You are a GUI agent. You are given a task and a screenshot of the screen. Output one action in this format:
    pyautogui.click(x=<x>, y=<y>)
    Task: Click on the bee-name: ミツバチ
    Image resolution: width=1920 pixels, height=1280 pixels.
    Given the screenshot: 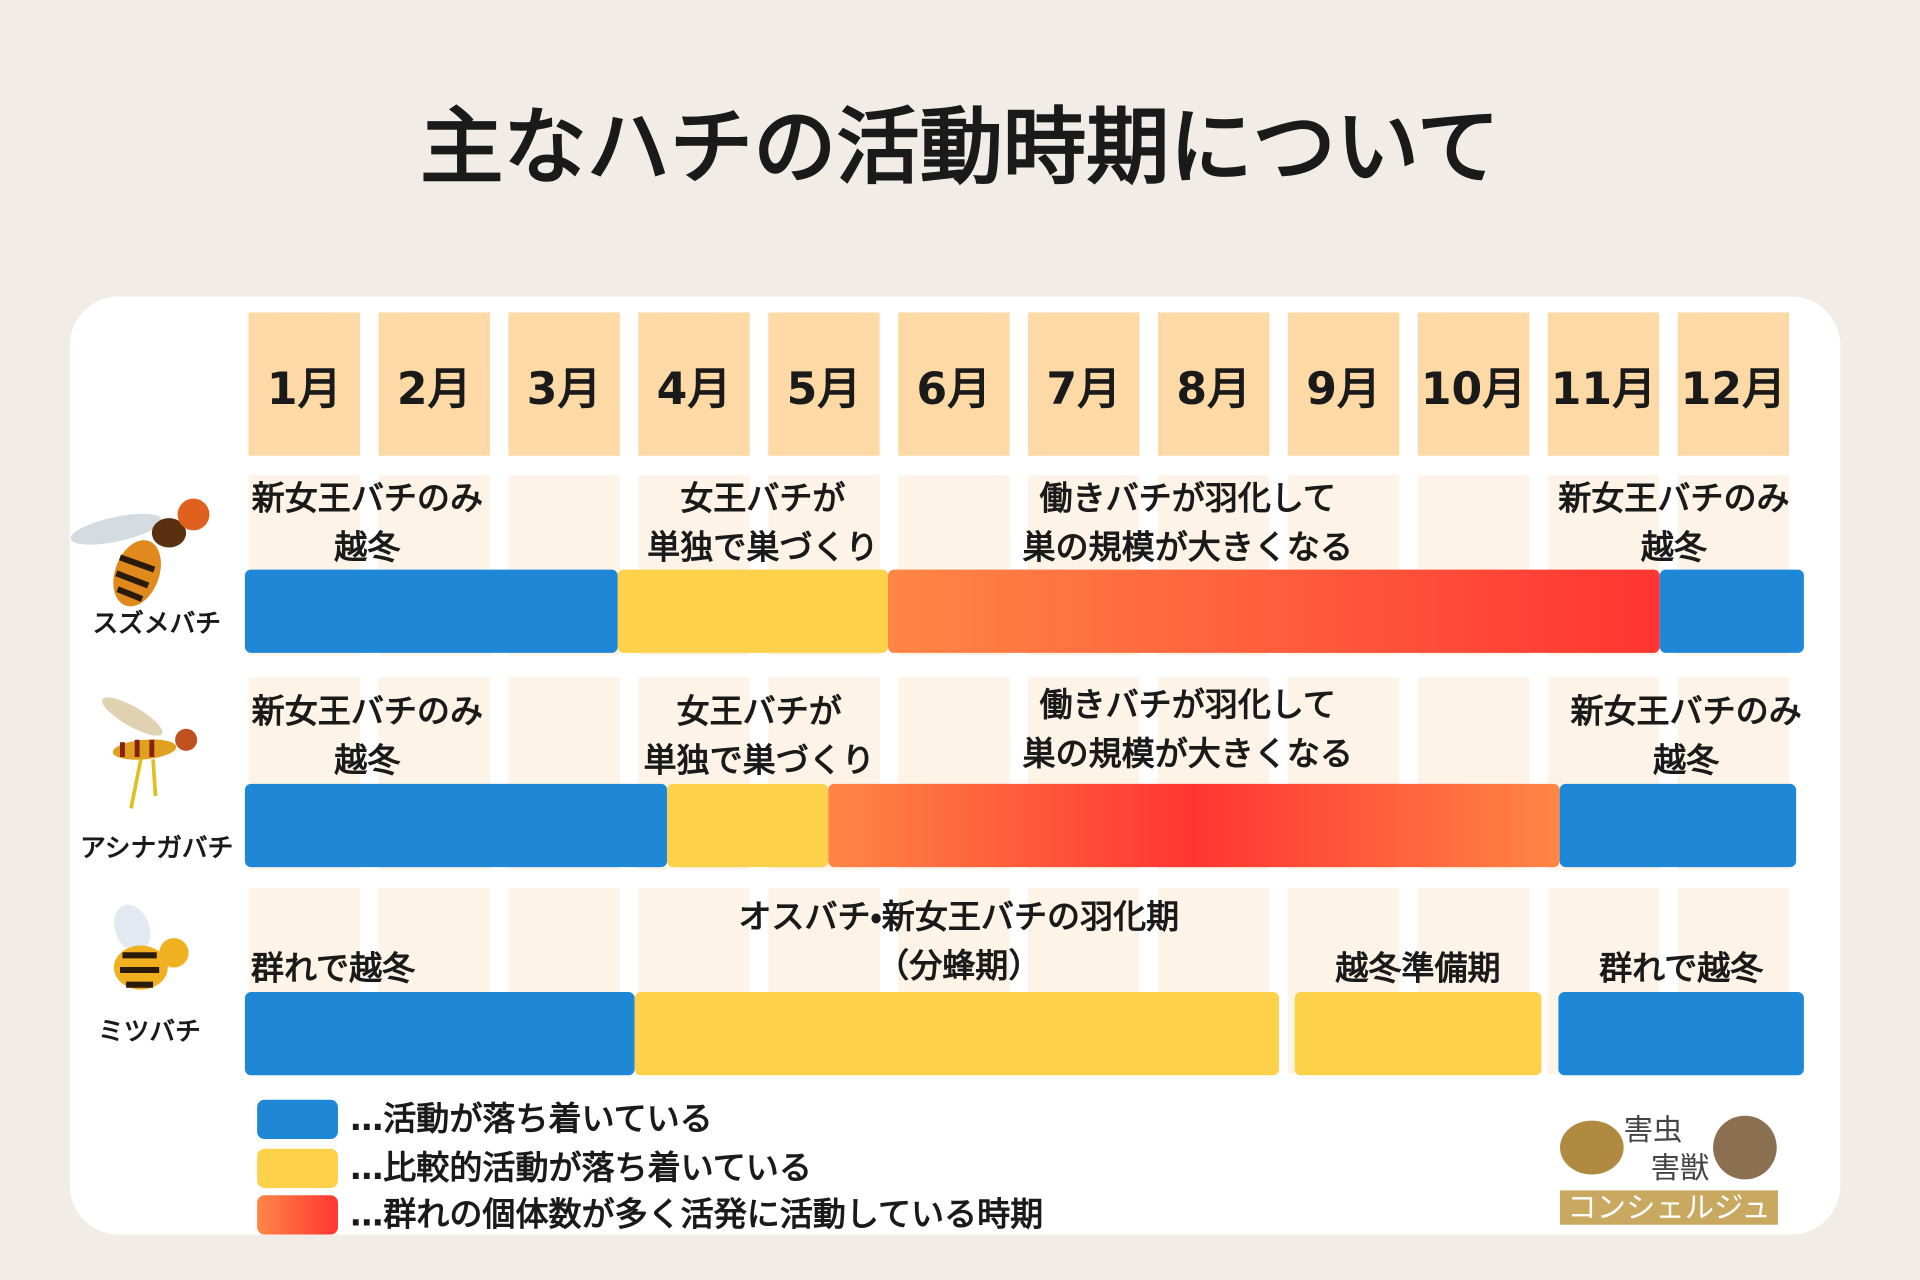 What is the action you would take?
    pyautogui.click(x=149, y=1032)
    